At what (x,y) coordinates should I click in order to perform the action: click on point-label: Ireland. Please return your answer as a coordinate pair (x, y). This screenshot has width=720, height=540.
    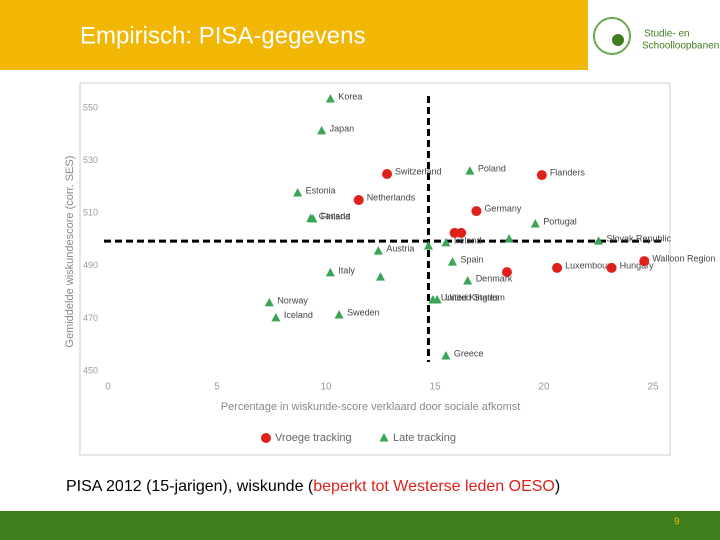
    Looking at the image, I should click on (468, 240).